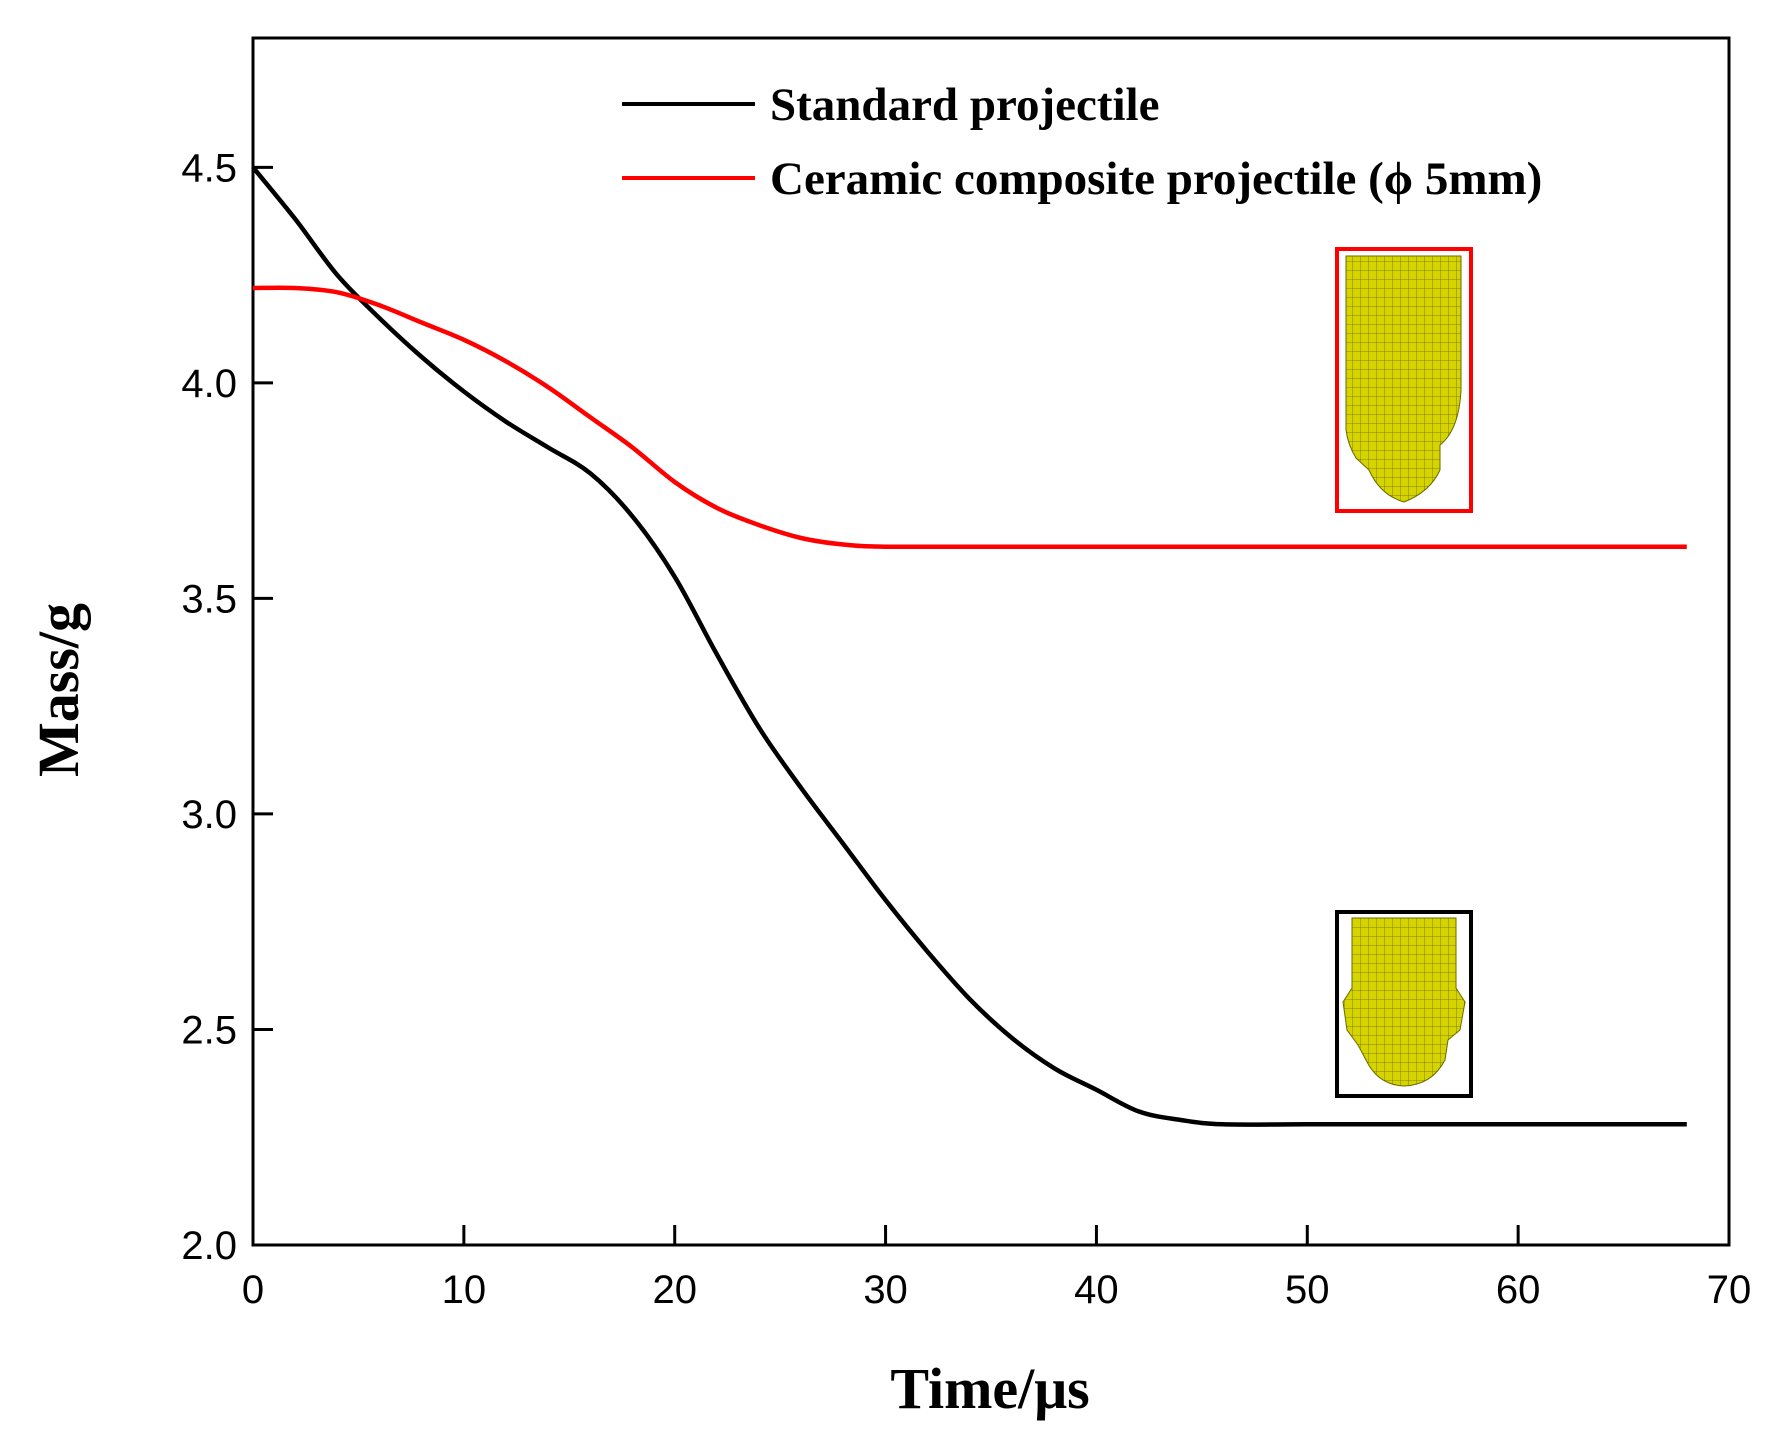 This screenshot has height=1443, width=1785. I want to click on inset-ceramic-projectile, so click(1404, 380).